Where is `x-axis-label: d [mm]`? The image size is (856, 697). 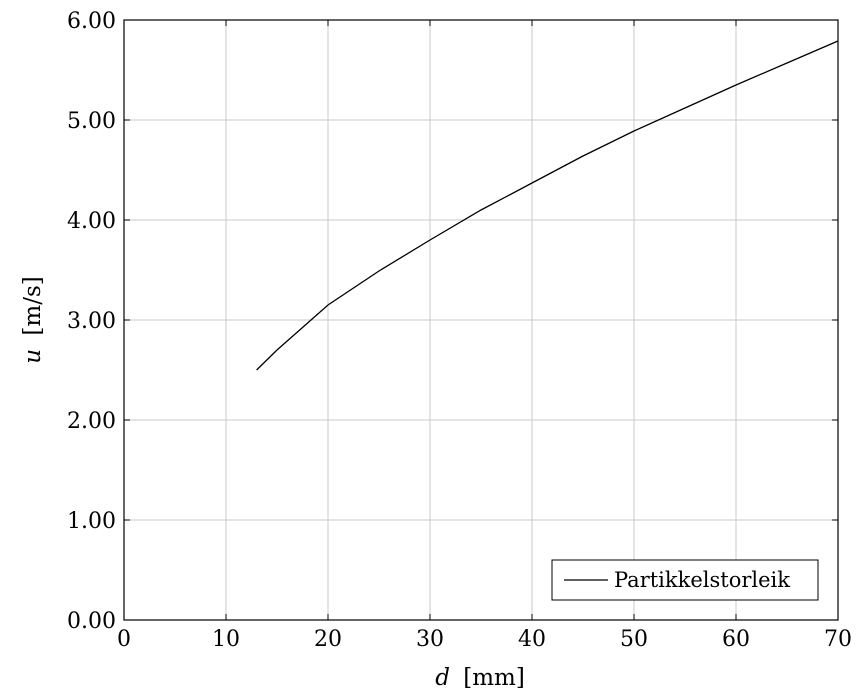 x-axis-label: d [mm] is located at coordinates (480, 678).